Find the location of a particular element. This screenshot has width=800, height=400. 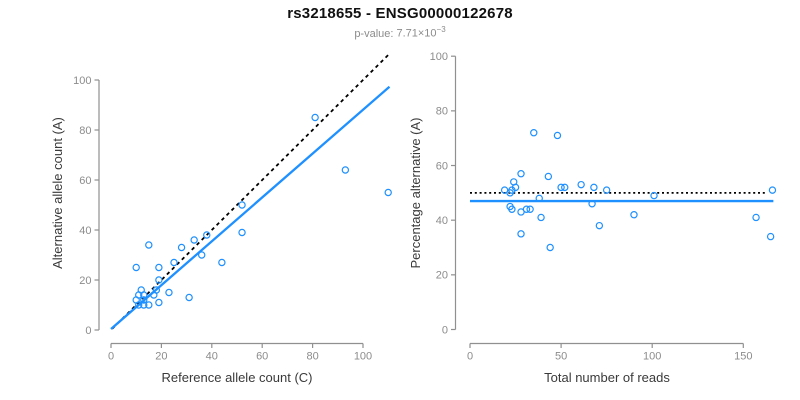

plot-subtitle: p-value: 7.71×10−3 is located at coordinates (400, 32).